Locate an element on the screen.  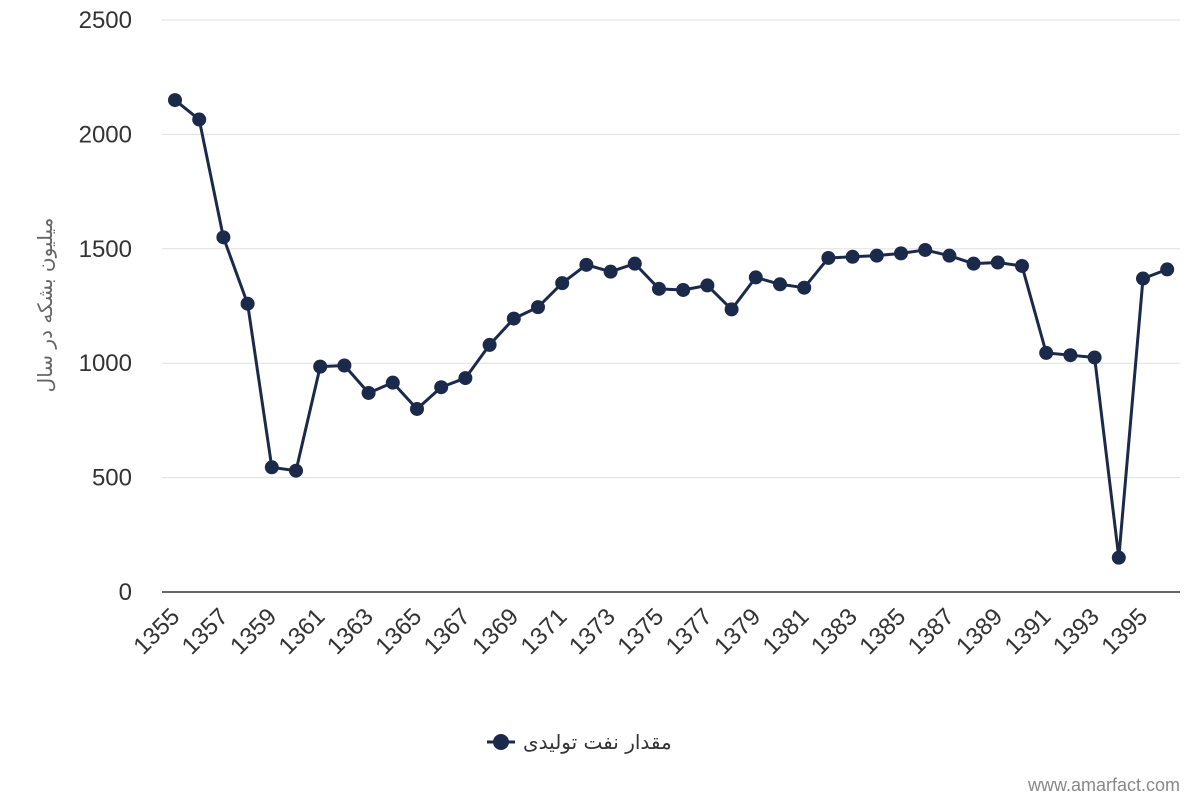
y-axis-title: میلیون بشکه در سال is located at coordinates (45, 305).